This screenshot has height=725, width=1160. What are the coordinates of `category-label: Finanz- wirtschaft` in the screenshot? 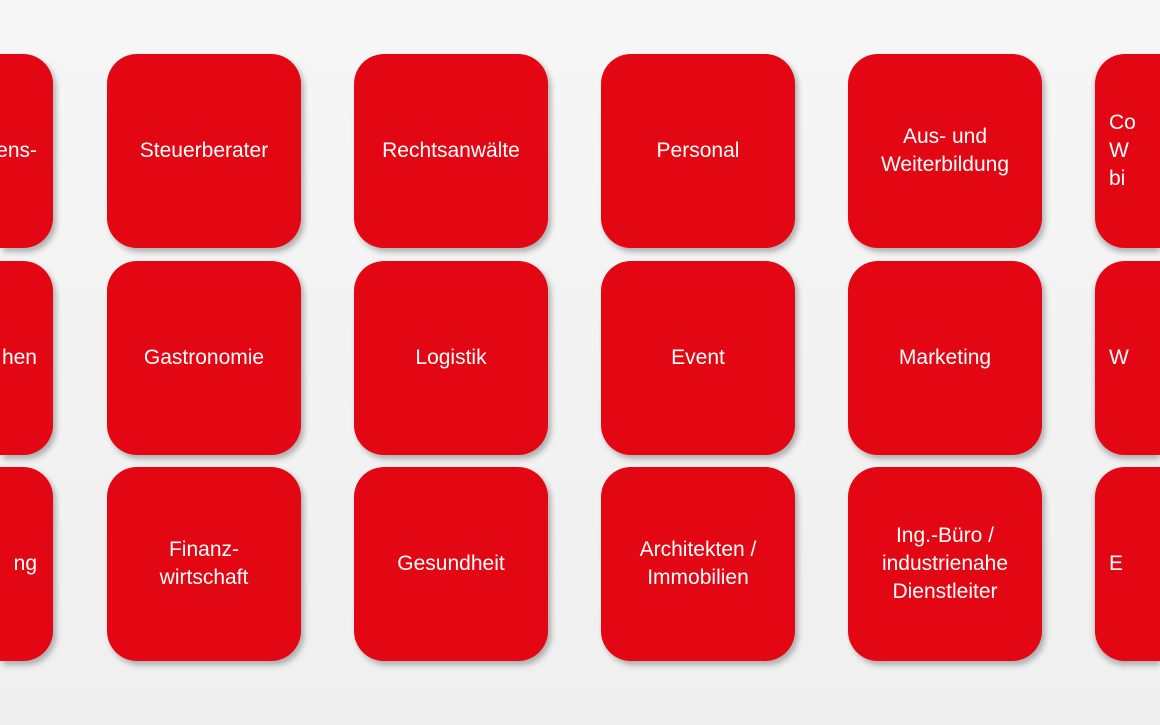 It's located at (204, 563).